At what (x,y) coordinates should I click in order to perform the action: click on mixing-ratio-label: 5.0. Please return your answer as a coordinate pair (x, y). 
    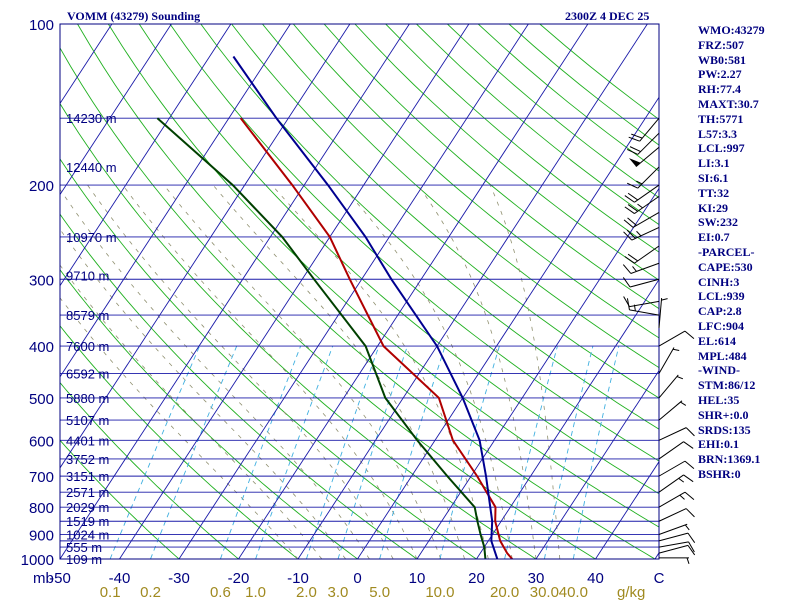
    Looking at the image, I should click on (379, 592).